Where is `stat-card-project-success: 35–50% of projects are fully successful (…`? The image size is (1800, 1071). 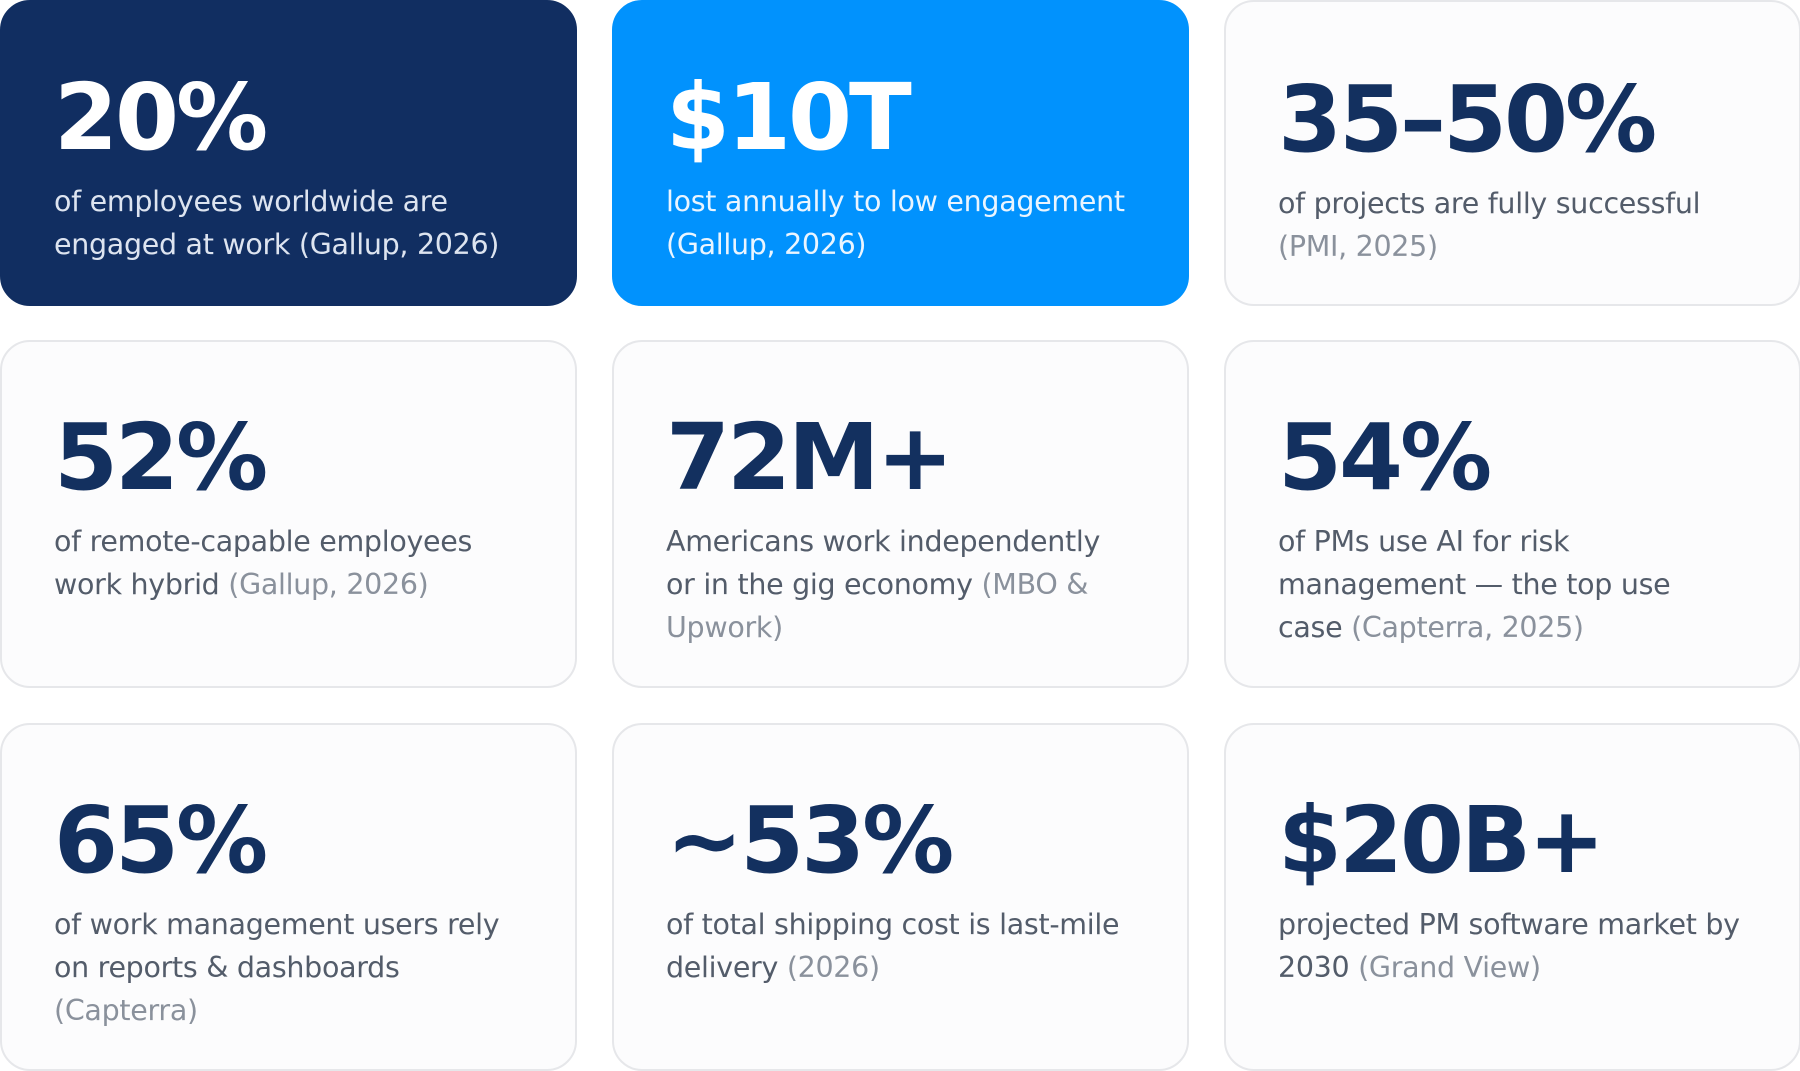
stat-card-project-success: 35–50% of projects are fully successful (… is located at coordinates (1512, 153).